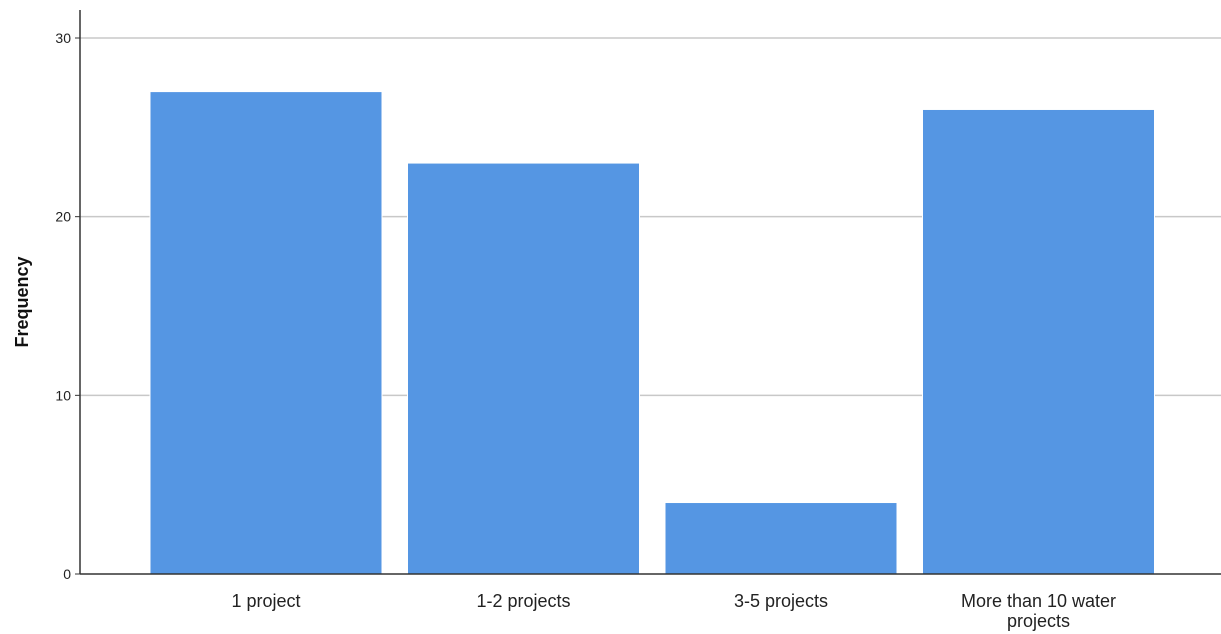 This screenshot has height=634, width=1221. What do you see at coordinates (22, 301) in the screenshot?
I see `y-axis-title: Frequency` at bounding box center [22, 301].